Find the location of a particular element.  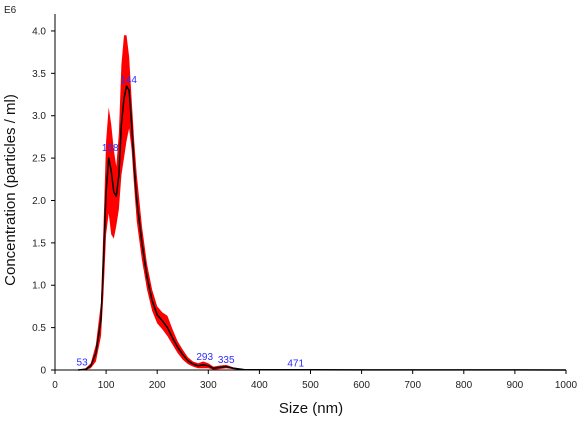

y-exponent-label: E6 is located at coordinates (10, 10).